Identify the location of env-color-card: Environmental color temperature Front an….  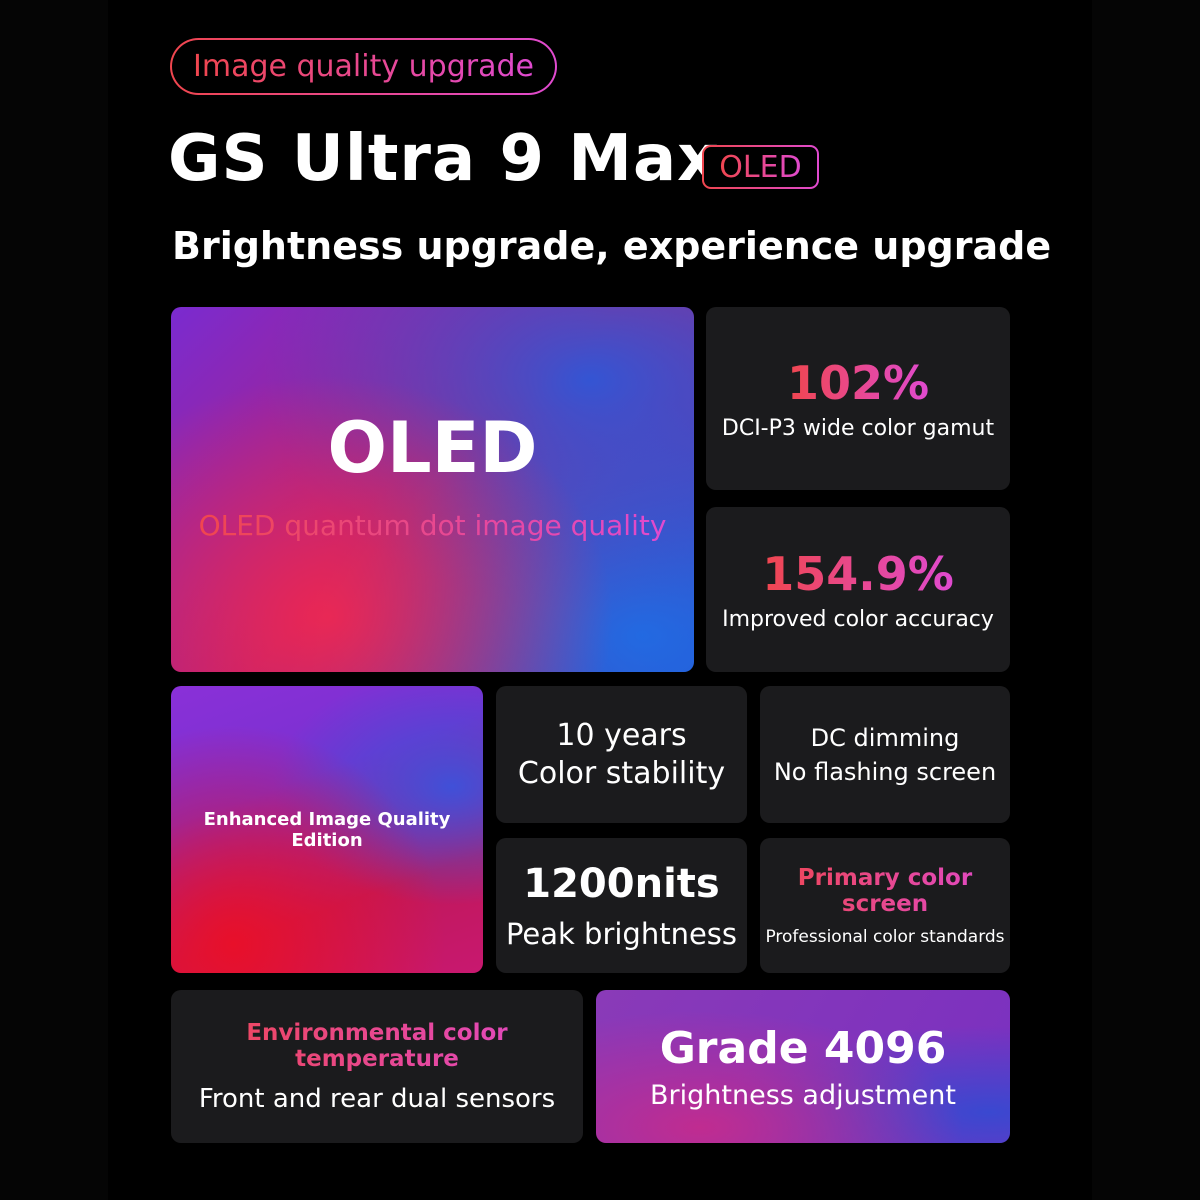
(377, 1066).